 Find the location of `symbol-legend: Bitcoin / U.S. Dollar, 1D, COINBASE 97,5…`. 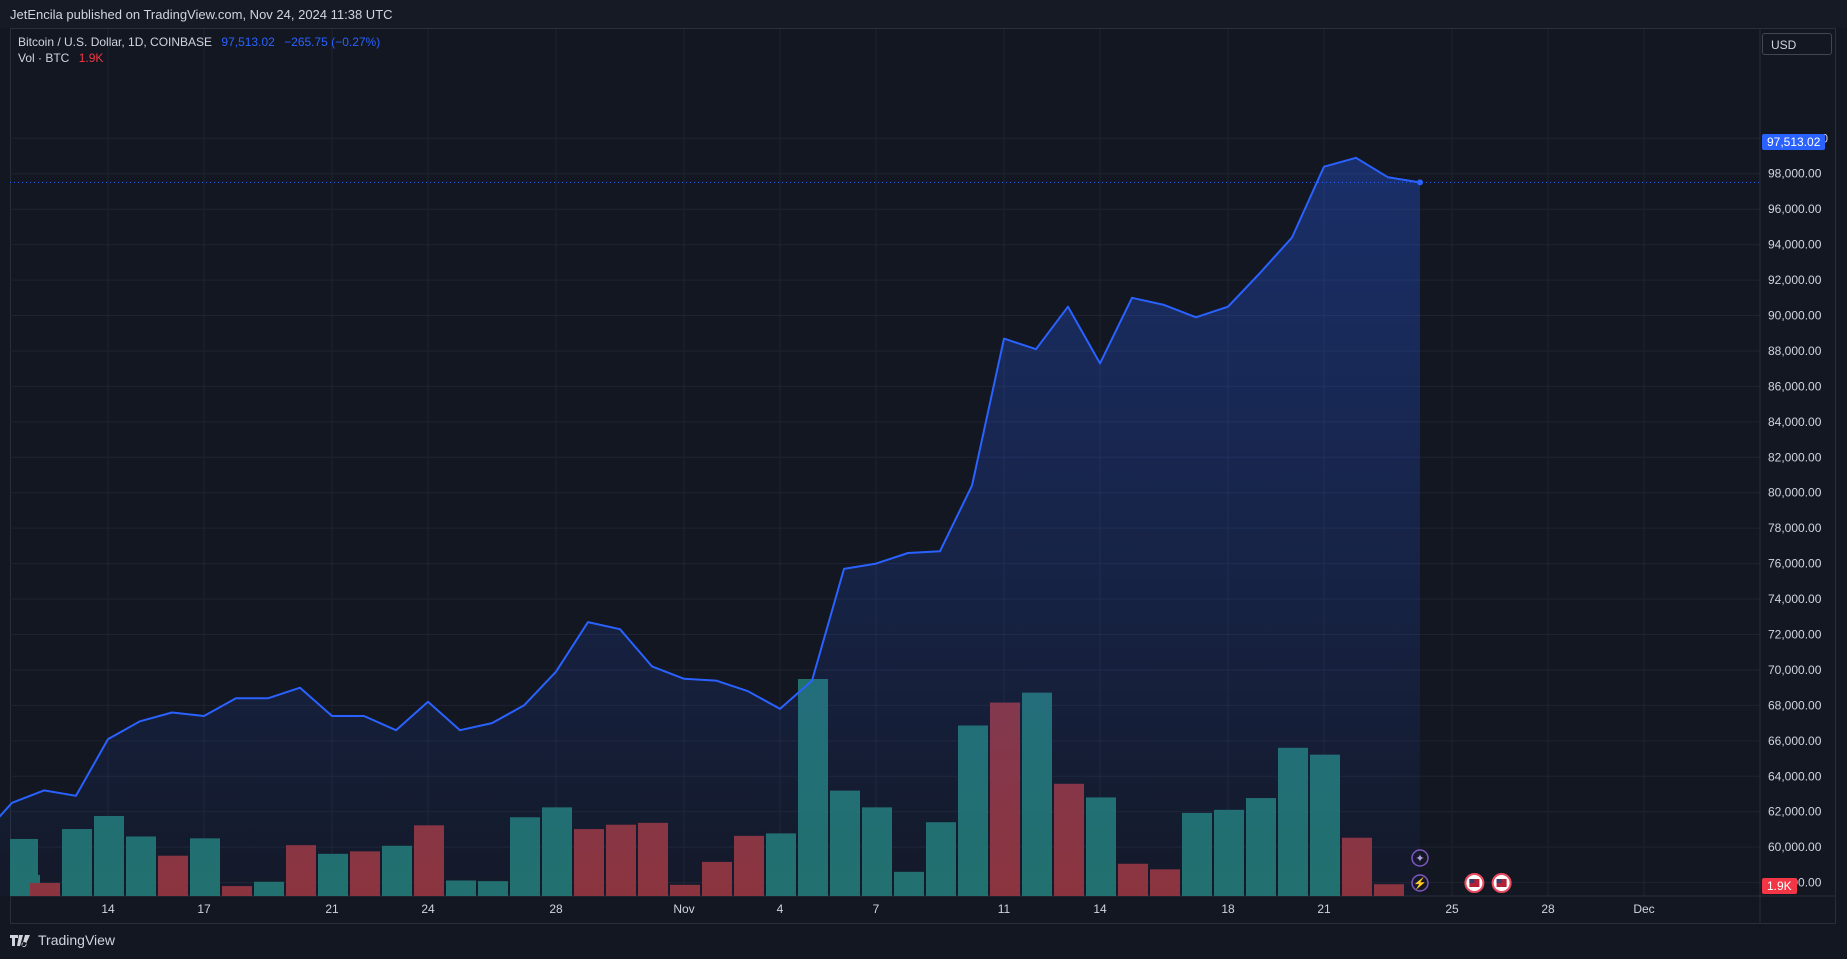

symbol-legend: Bitcoin / U.S. Dollar, 1D, COINBASE 97,5… is located at coordinates (202, 42).